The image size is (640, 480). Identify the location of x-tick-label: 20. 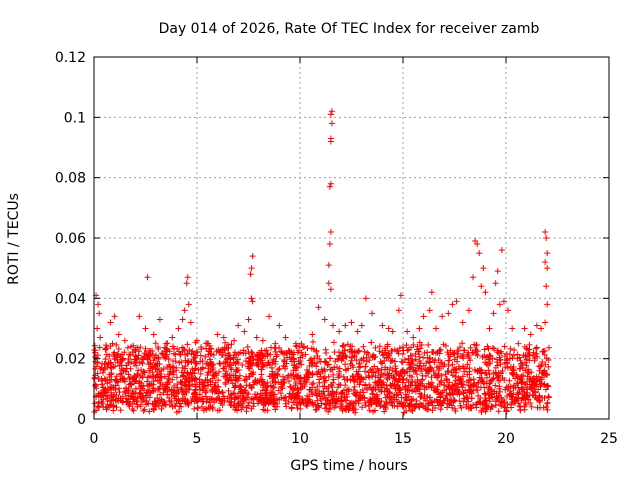
(506, 439).